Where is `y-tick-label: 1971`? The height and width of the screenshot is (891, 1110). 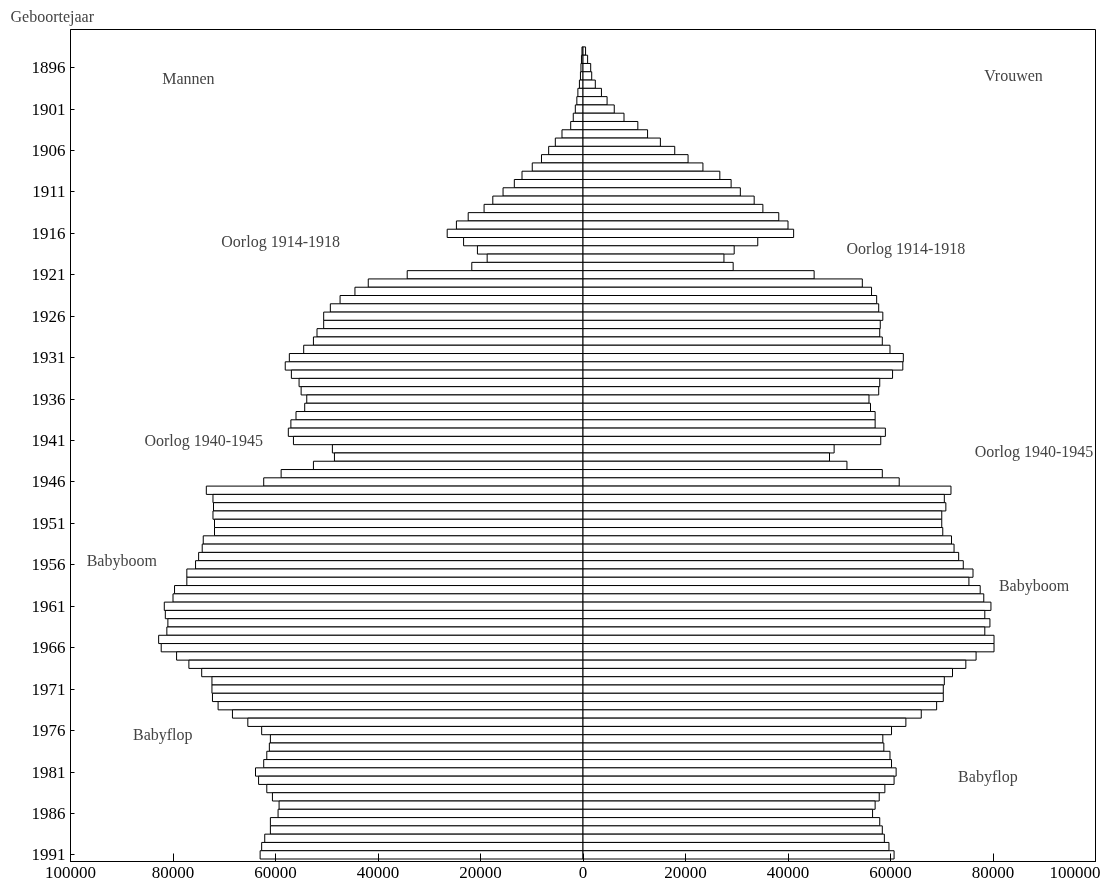
y-tick-label: 1971 is located at coordinates (48, 689).